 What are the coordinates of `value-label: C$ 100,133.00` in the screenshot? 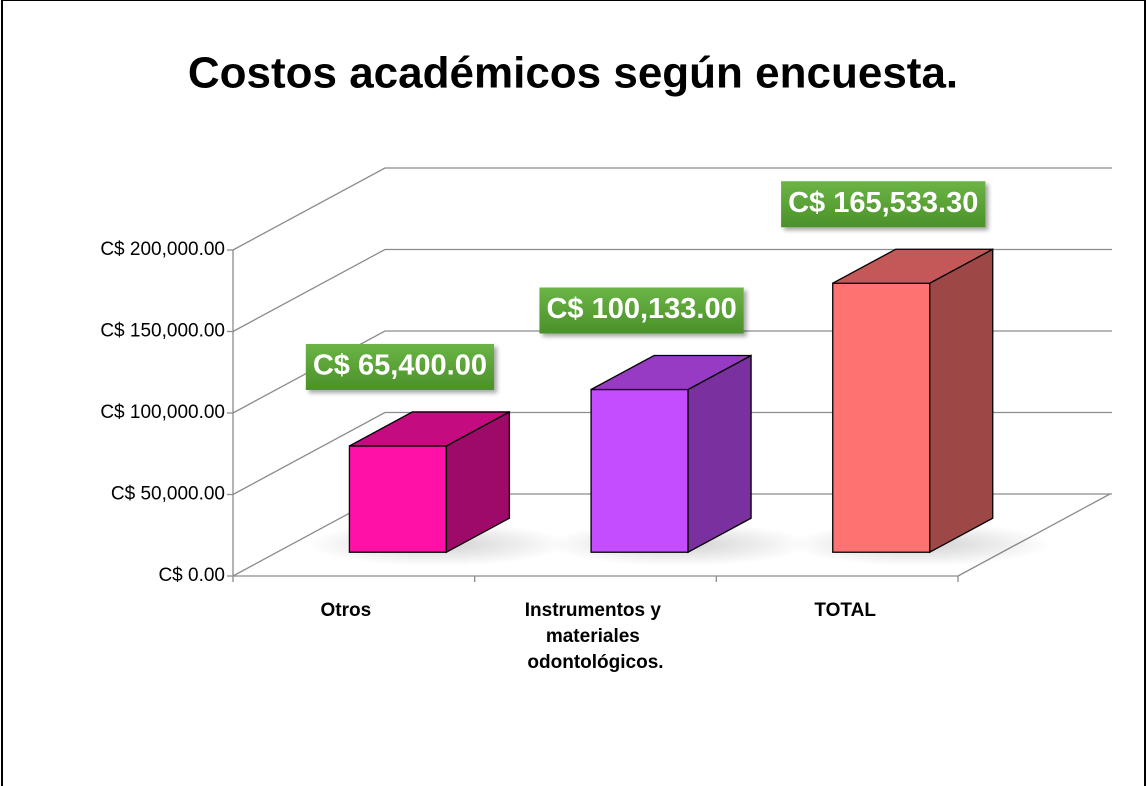 It's located at (641, 310).